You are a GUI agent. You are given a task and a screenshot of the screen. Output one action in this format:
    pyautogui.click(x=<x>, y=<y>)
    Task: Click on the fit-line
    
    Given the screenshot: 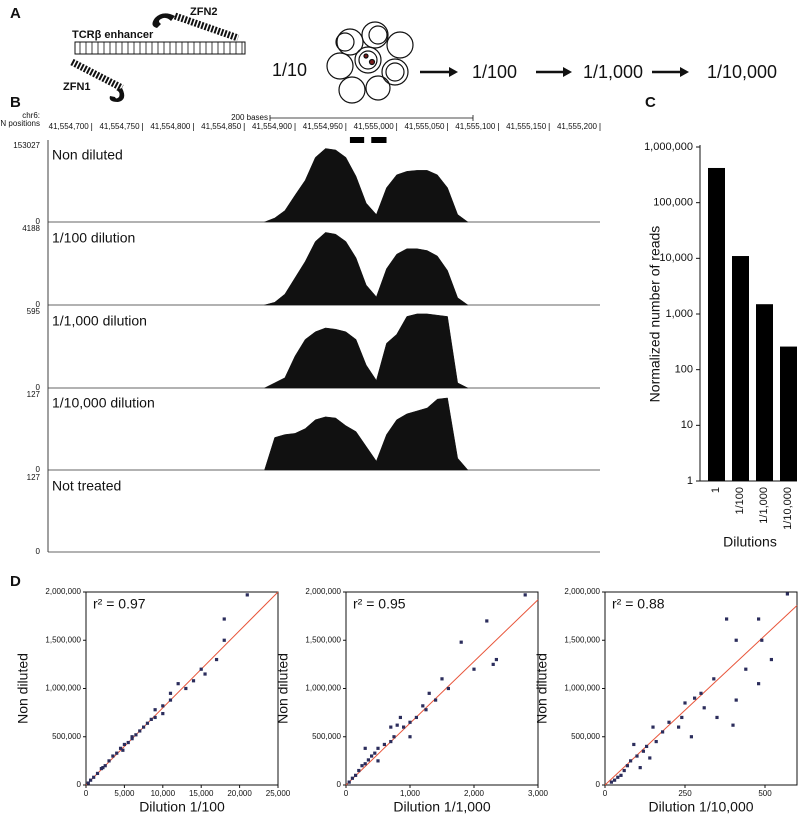 What is the action you would take?
    pyautogui.click(x=442, y=692)
    